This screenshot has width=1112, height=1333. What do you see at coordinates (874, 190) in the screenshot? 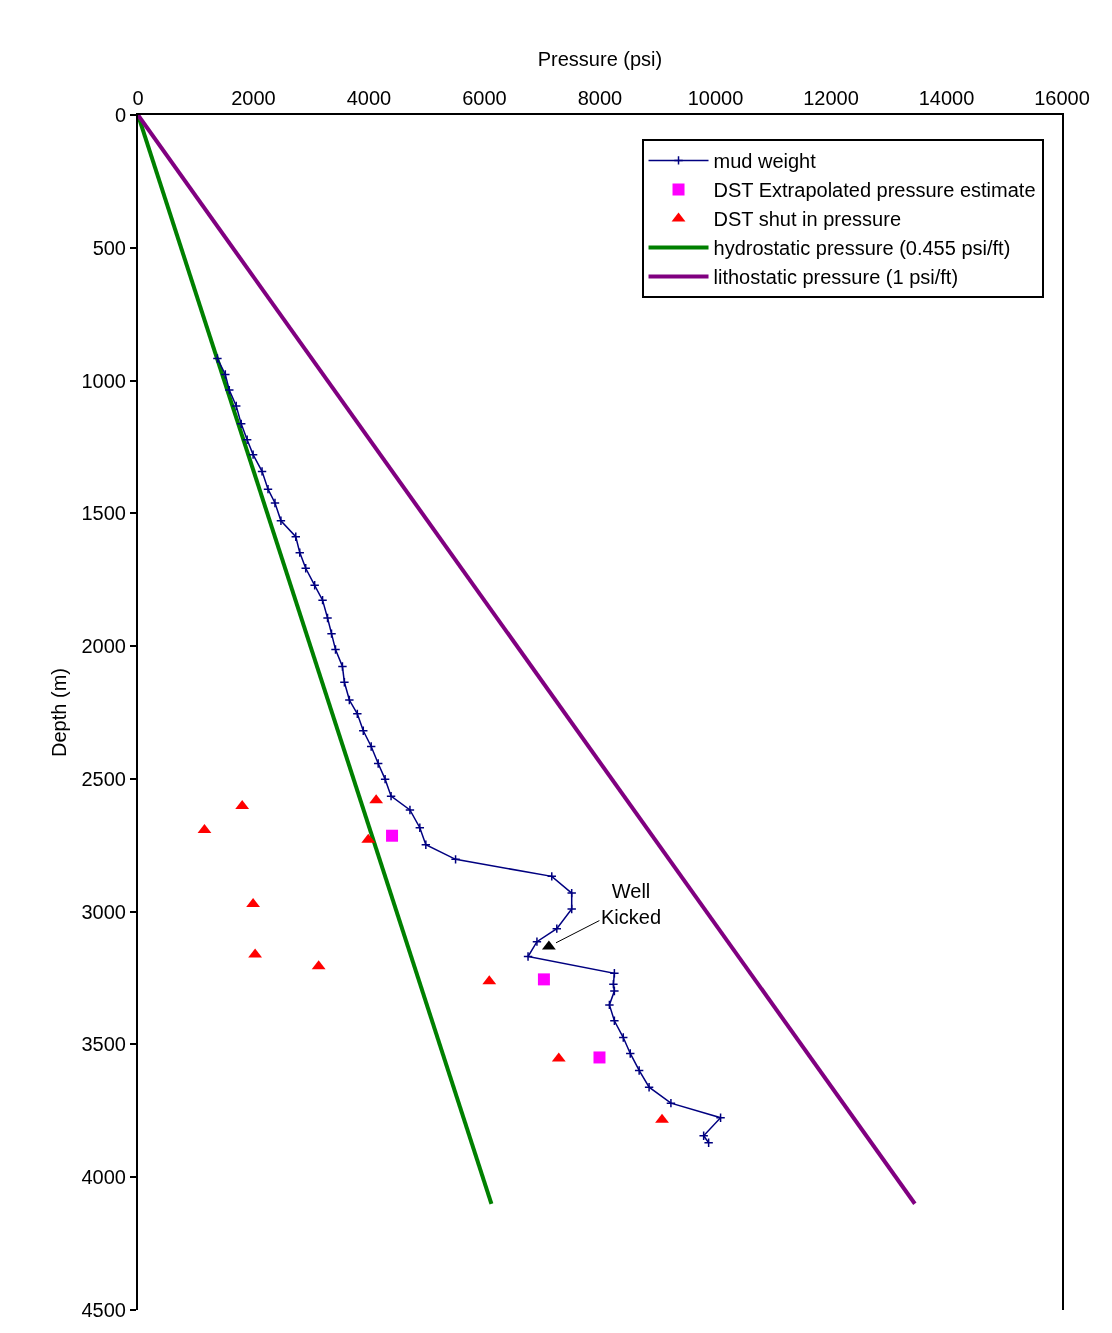
I see `legend-label: DST Extrapolated pressure estimate` at bounding box center [874, 190].